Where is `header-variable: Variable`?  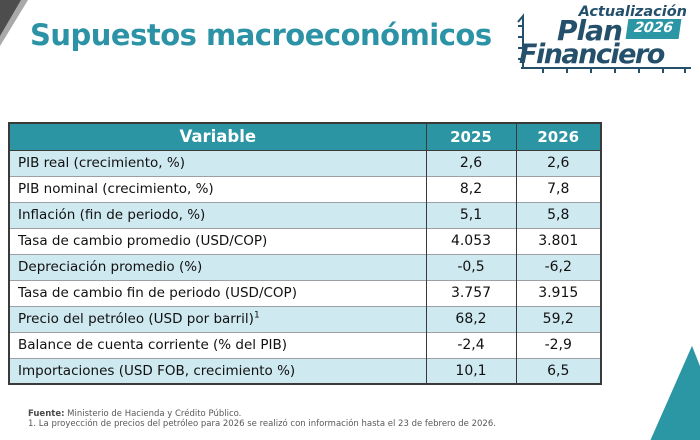
header-variable: Variable is located at coordinates (217, 137).